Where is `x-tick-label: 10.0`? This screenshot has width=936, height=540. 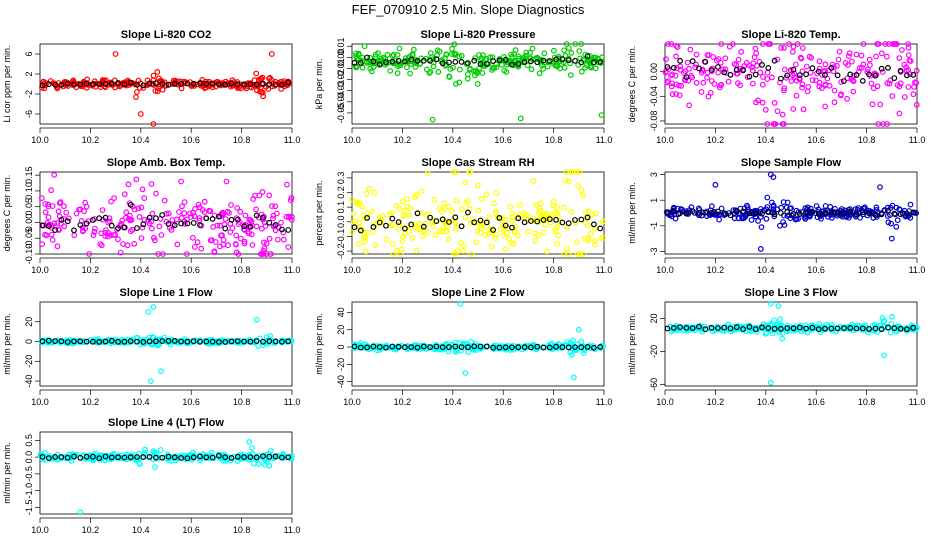
x-tick-label: 10.0 is located at coordinates (352, 270).